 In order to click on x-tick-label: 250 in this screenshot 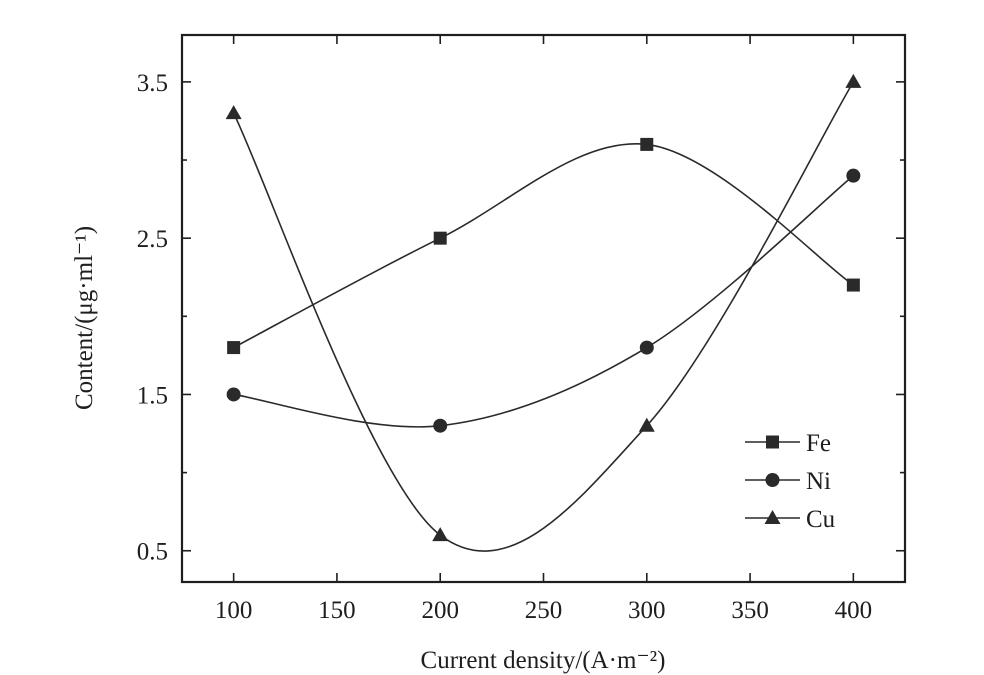, I will do `click(544, 610)`.